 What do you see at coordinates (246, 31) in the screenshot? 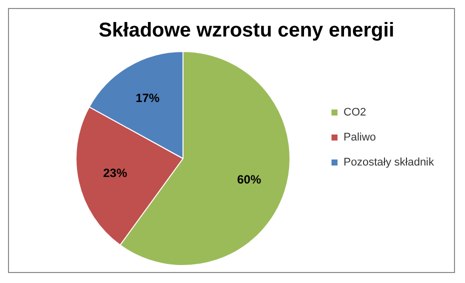
I see `chart-title: Składowe wzrostu ceny energii` at bounding box center [246, 31].